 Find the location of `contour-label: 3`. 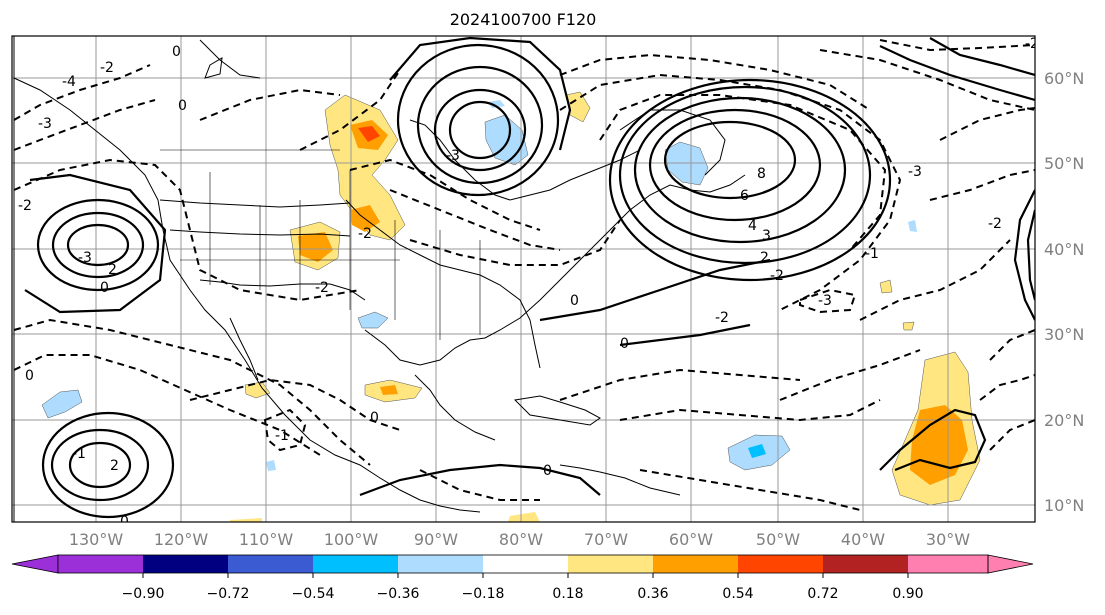

contour-label: 3 is located at coordinates (766, 236).